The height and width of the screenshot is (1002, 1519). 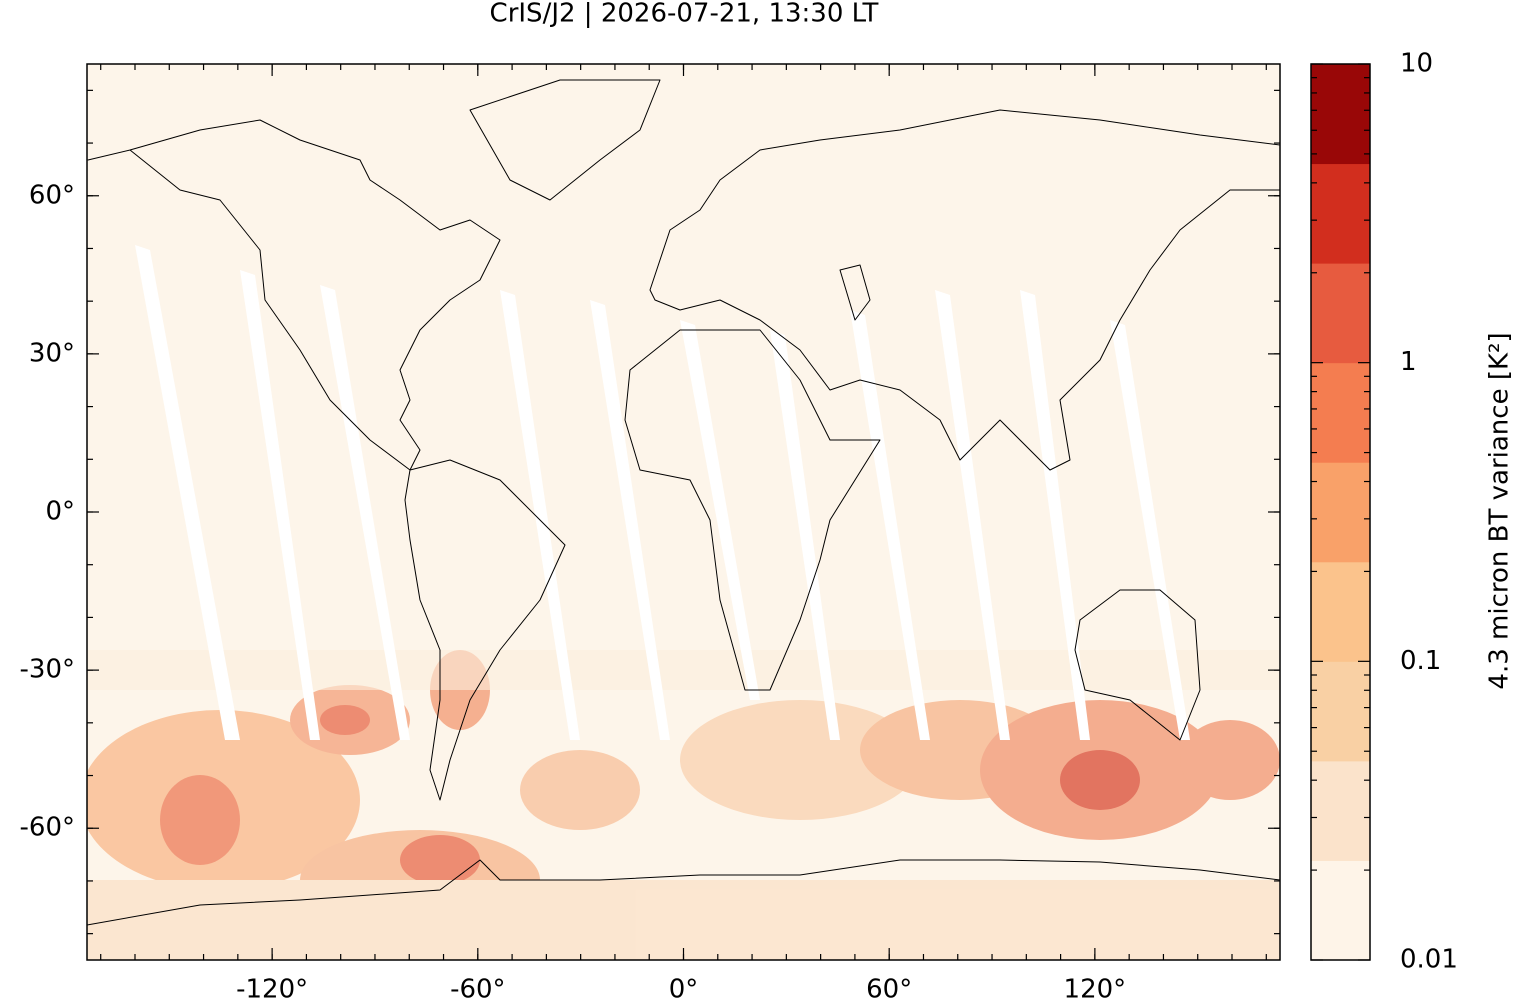 I want to click on colorbar-tick-label: 0.1, so click(x=1420, y=661).